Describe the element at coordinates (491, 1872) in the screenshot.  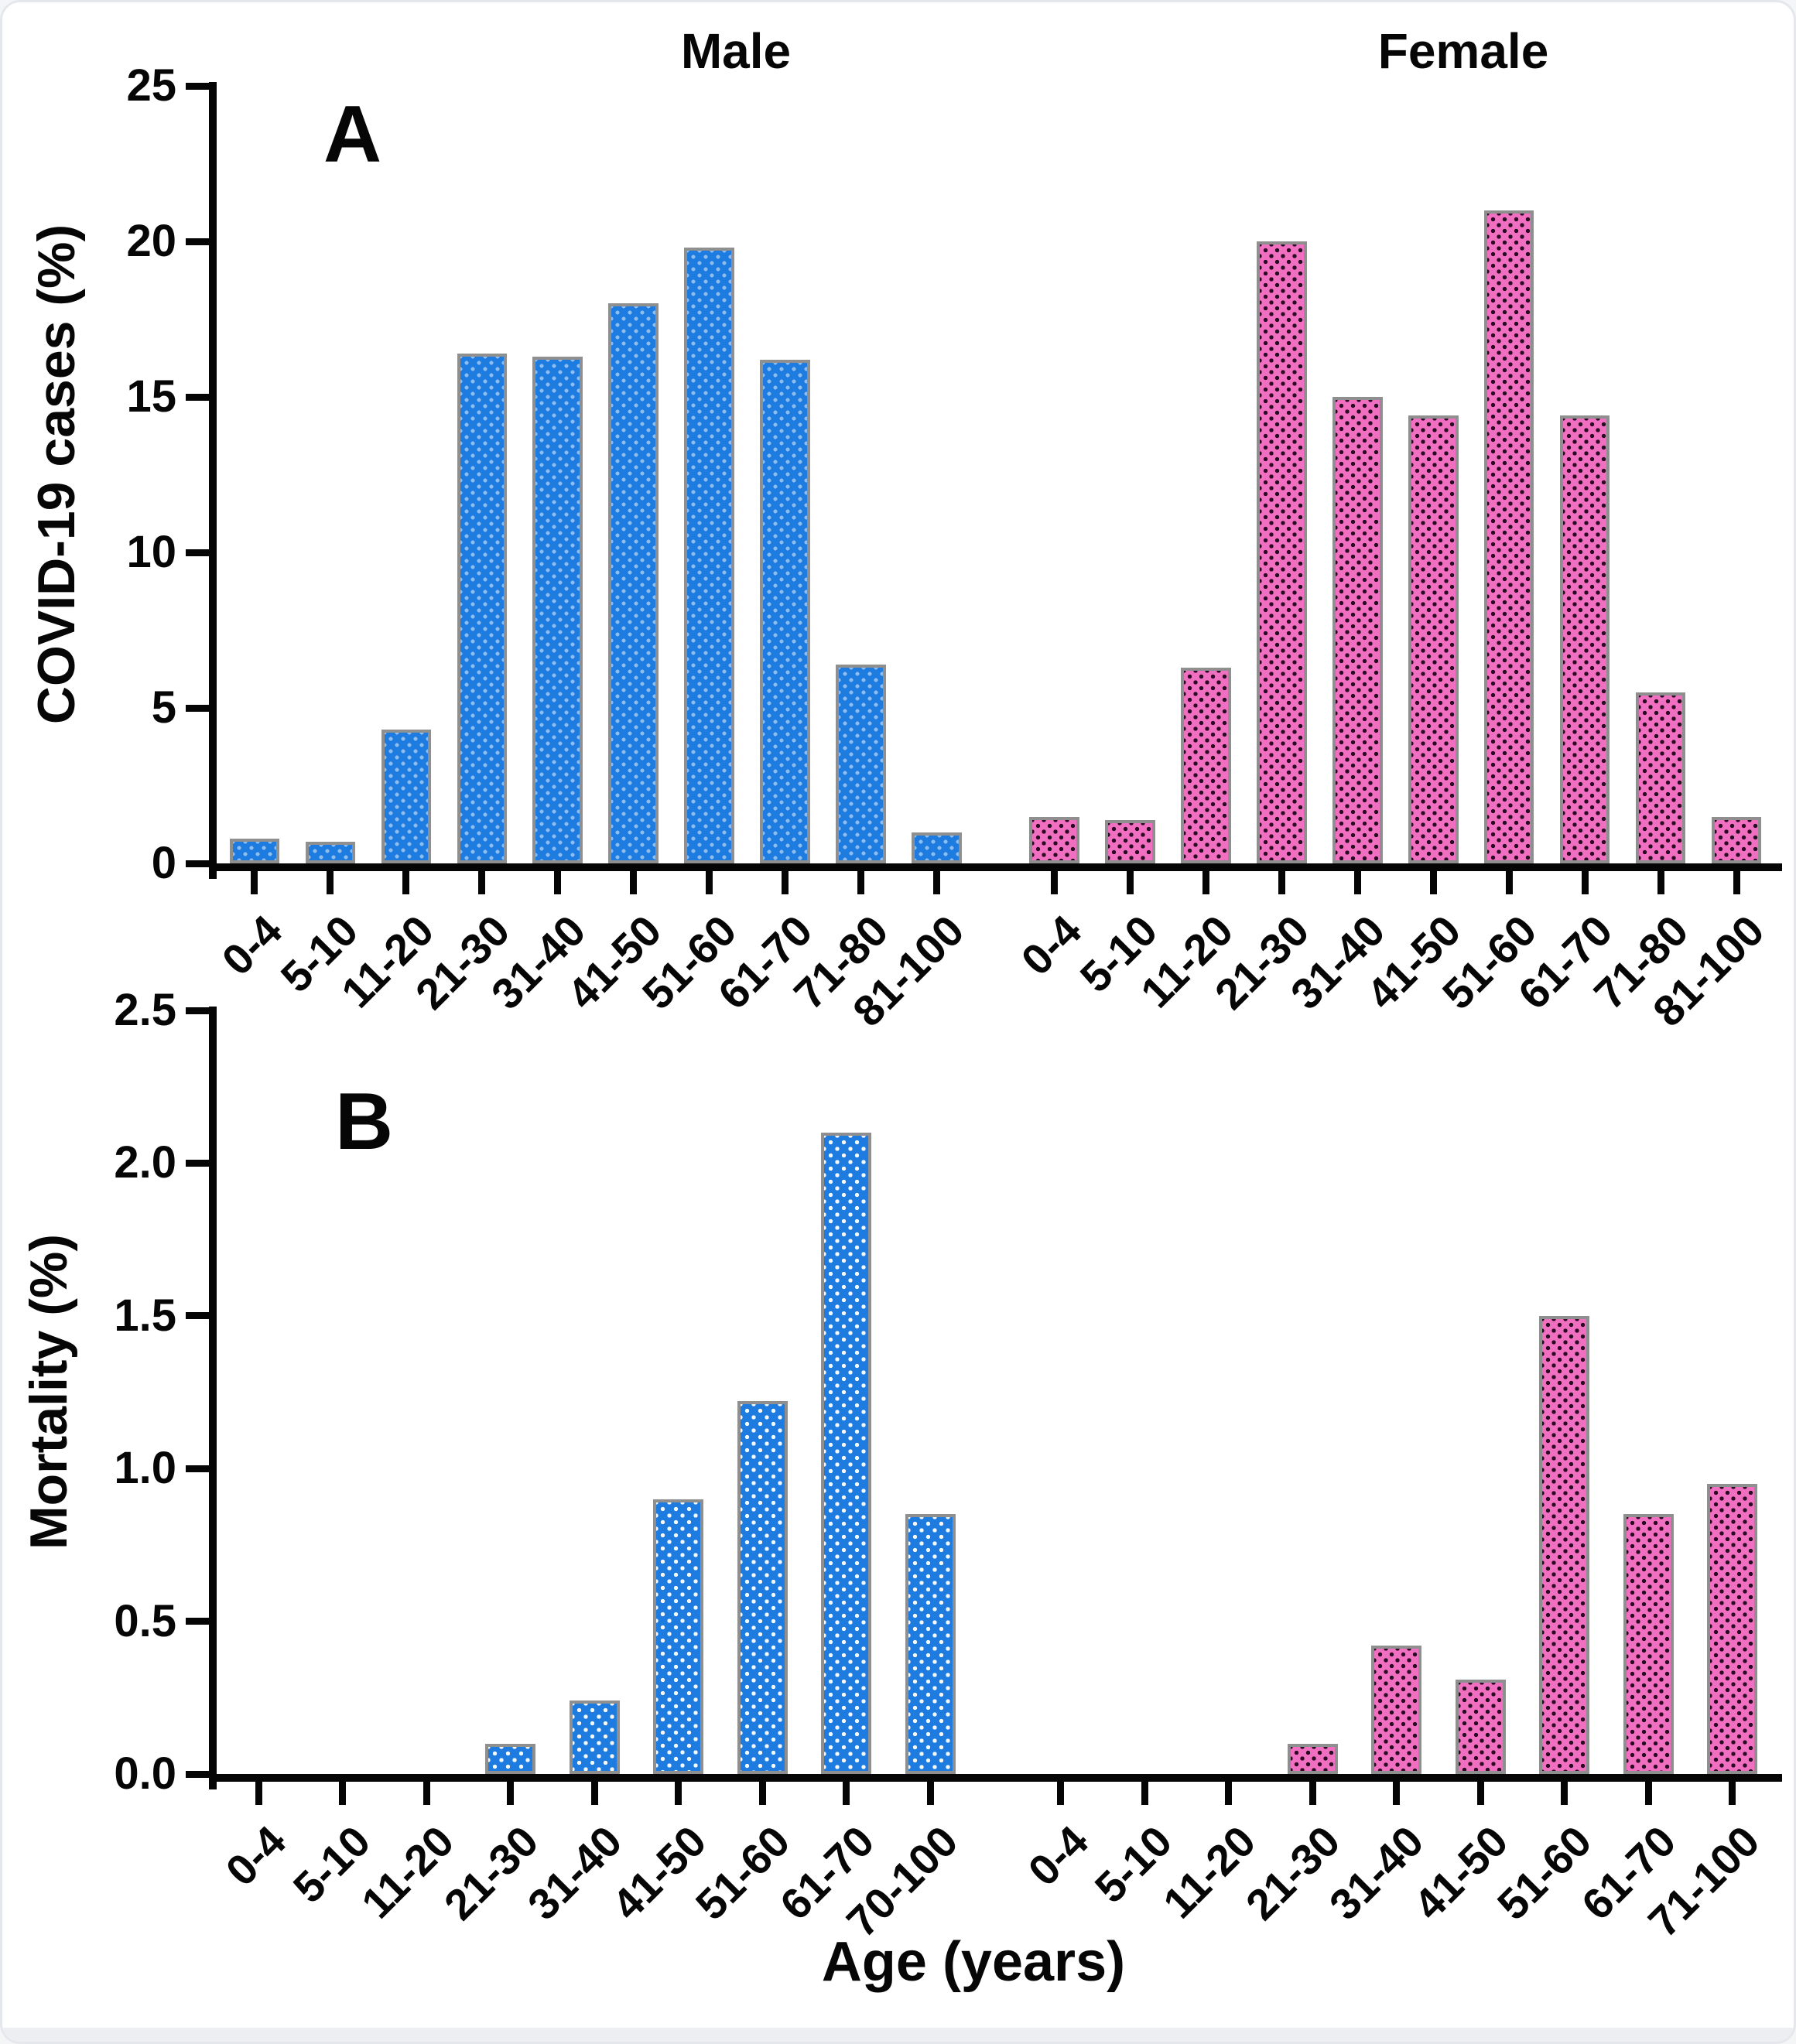
I see `x-tick-label-male-21-30: 21-30` at that location.